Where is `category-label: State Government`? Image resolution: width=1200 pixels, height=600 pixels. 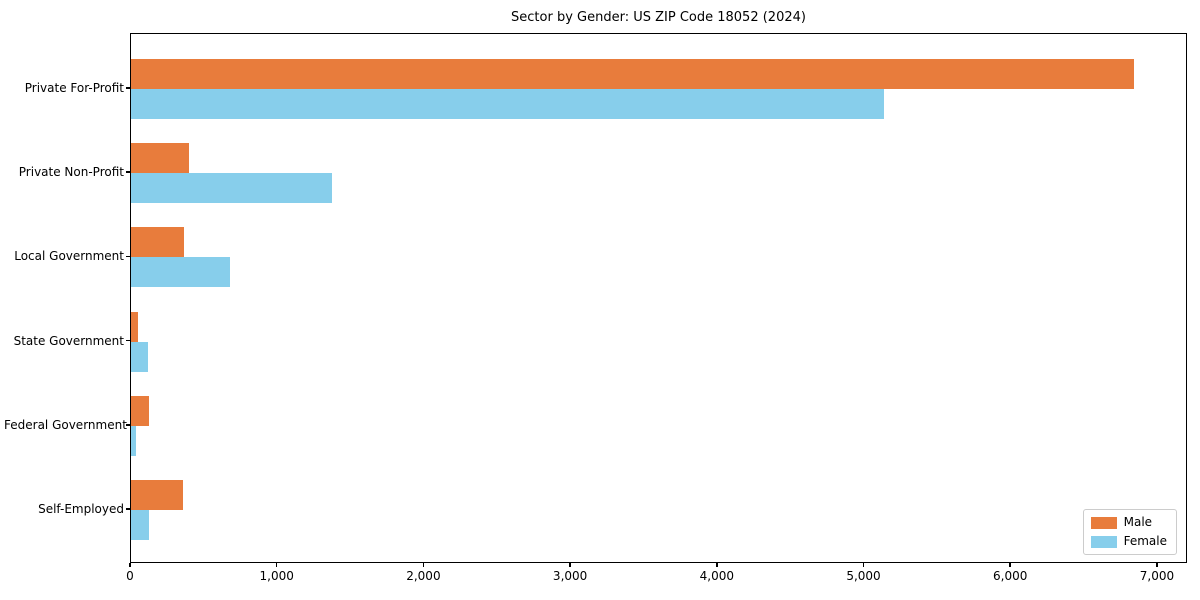
category-label: State Government is located at coordinates (68, 340).